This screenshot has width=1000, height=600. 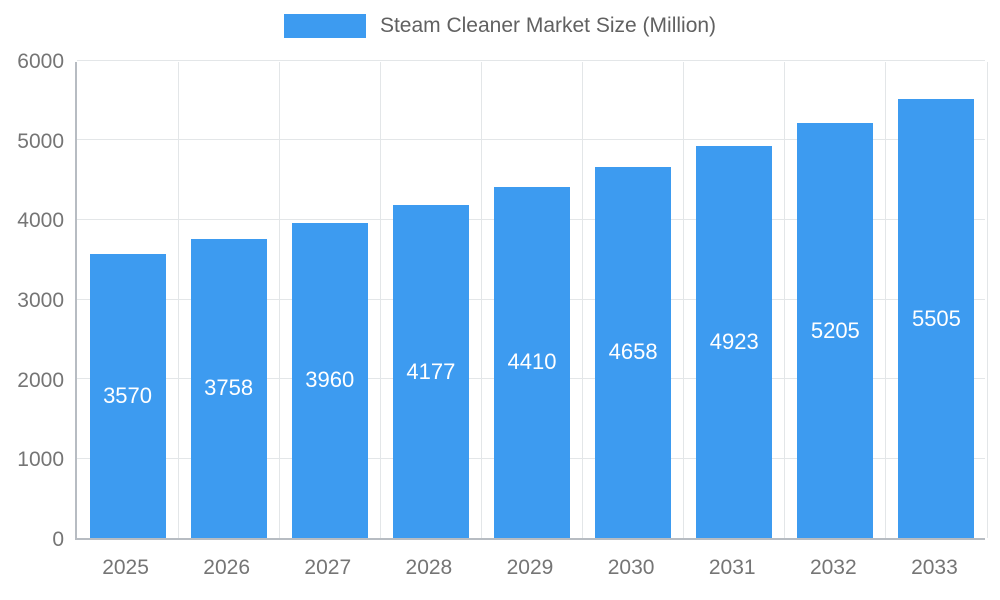 I want to click on chart-legend: Steam Cleaner Market Size (Million), so click(x=500, y=26).